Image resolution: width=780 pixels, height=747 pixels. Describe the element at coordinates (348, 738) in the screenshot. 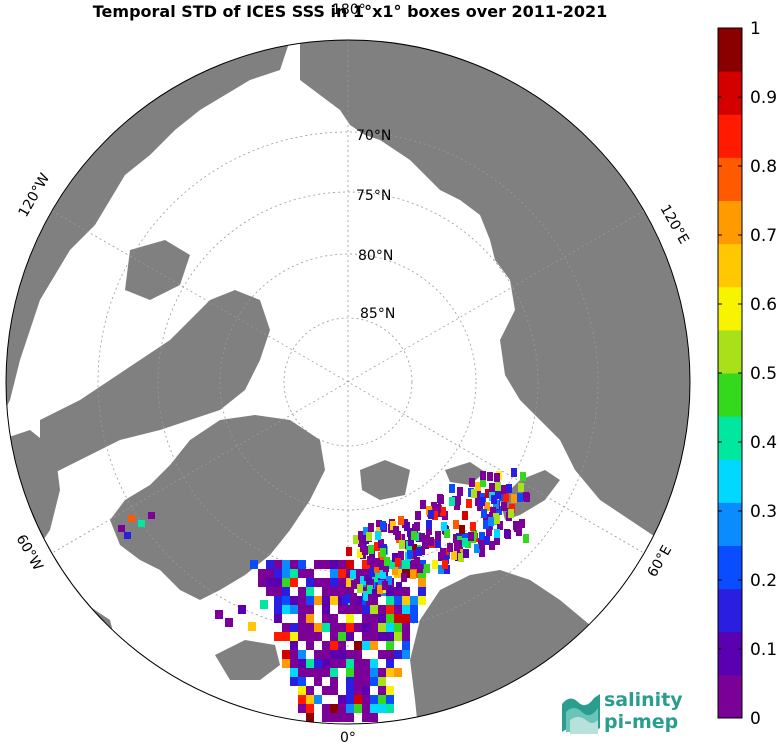

I see `lon-label-0: 0°` at that location.